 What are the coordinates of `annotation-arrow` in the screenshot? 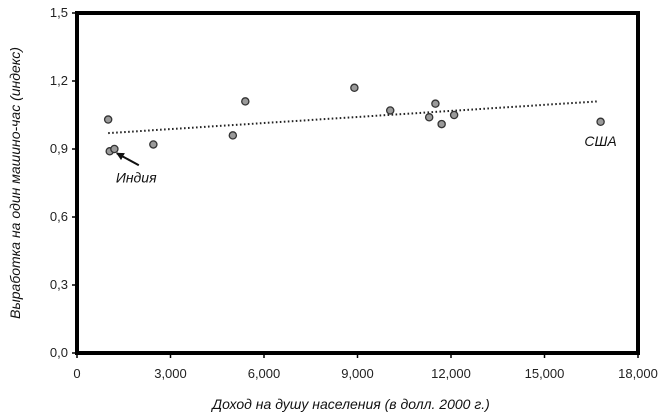 It's located at (127, 159).